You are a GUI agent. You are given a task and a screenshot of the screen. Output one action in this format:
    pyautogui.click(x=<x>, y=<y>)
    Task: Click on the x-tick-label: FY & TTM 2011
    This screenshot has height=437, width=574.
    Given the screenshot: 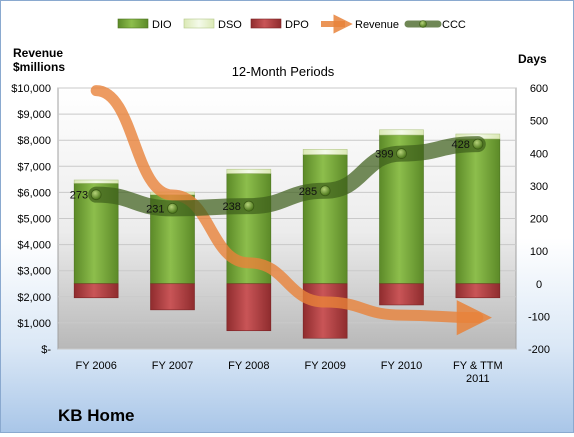 What is the action you would take?
    pyautogui.click(x=478, y=372)
    